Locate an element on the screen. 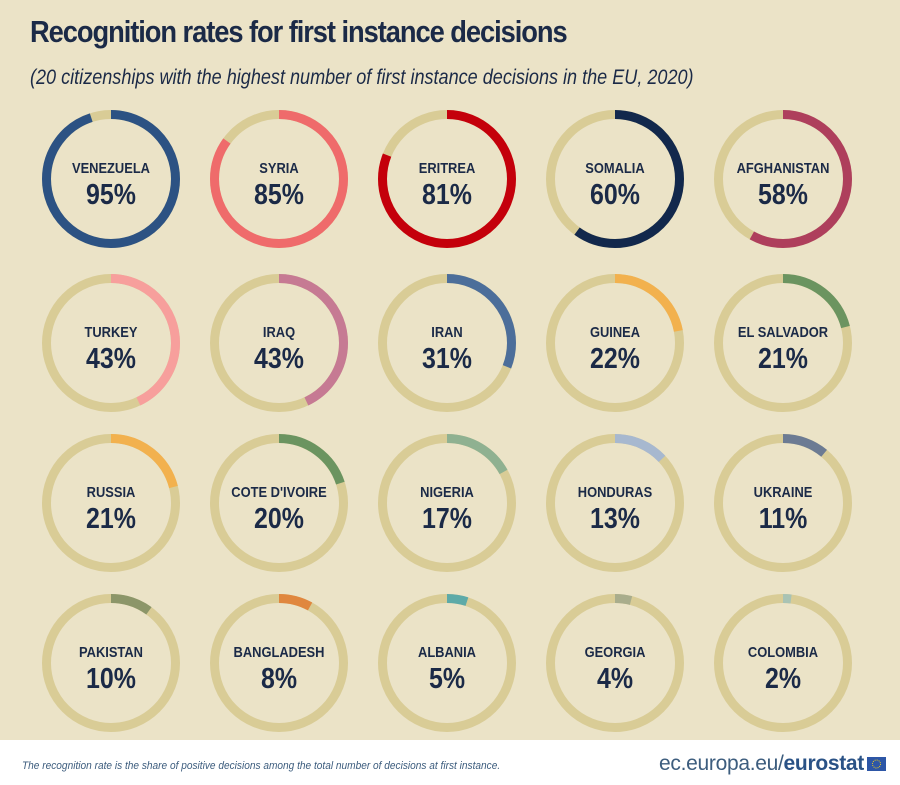  donut-syria: SYRIA 85% is located at coordinates (279, 179).